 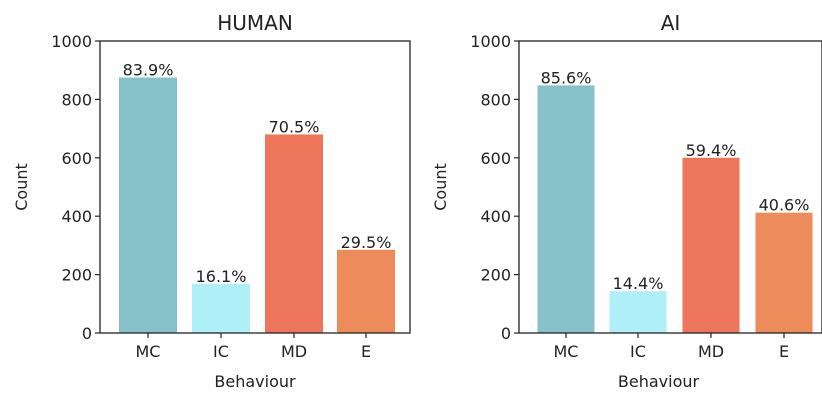 What do you see at coordinates (711, 150) in the screenshot?
I see `data-label: 59.4%` at bounding box center [711, 150].